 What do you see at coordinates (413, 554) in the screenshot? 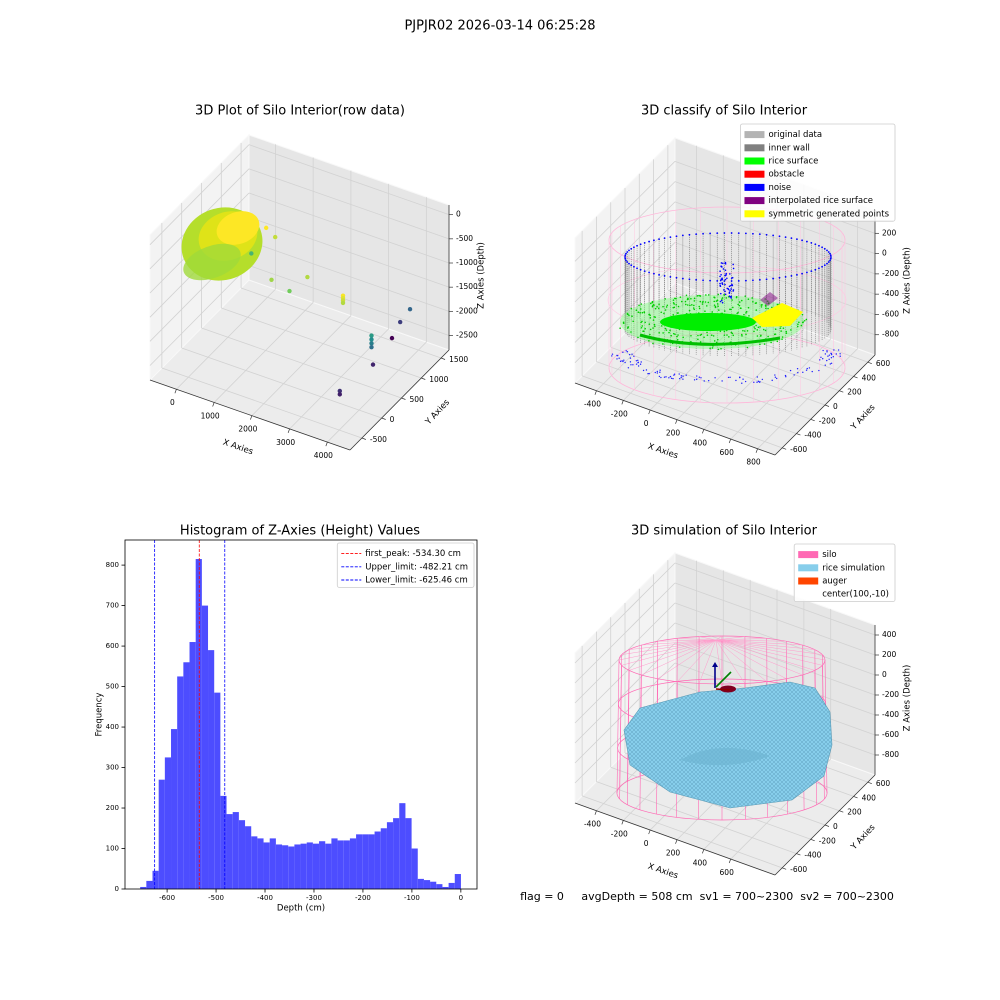
I see `legend-label: first_peak: -534.30 cm` at bounding box center [413, 554].